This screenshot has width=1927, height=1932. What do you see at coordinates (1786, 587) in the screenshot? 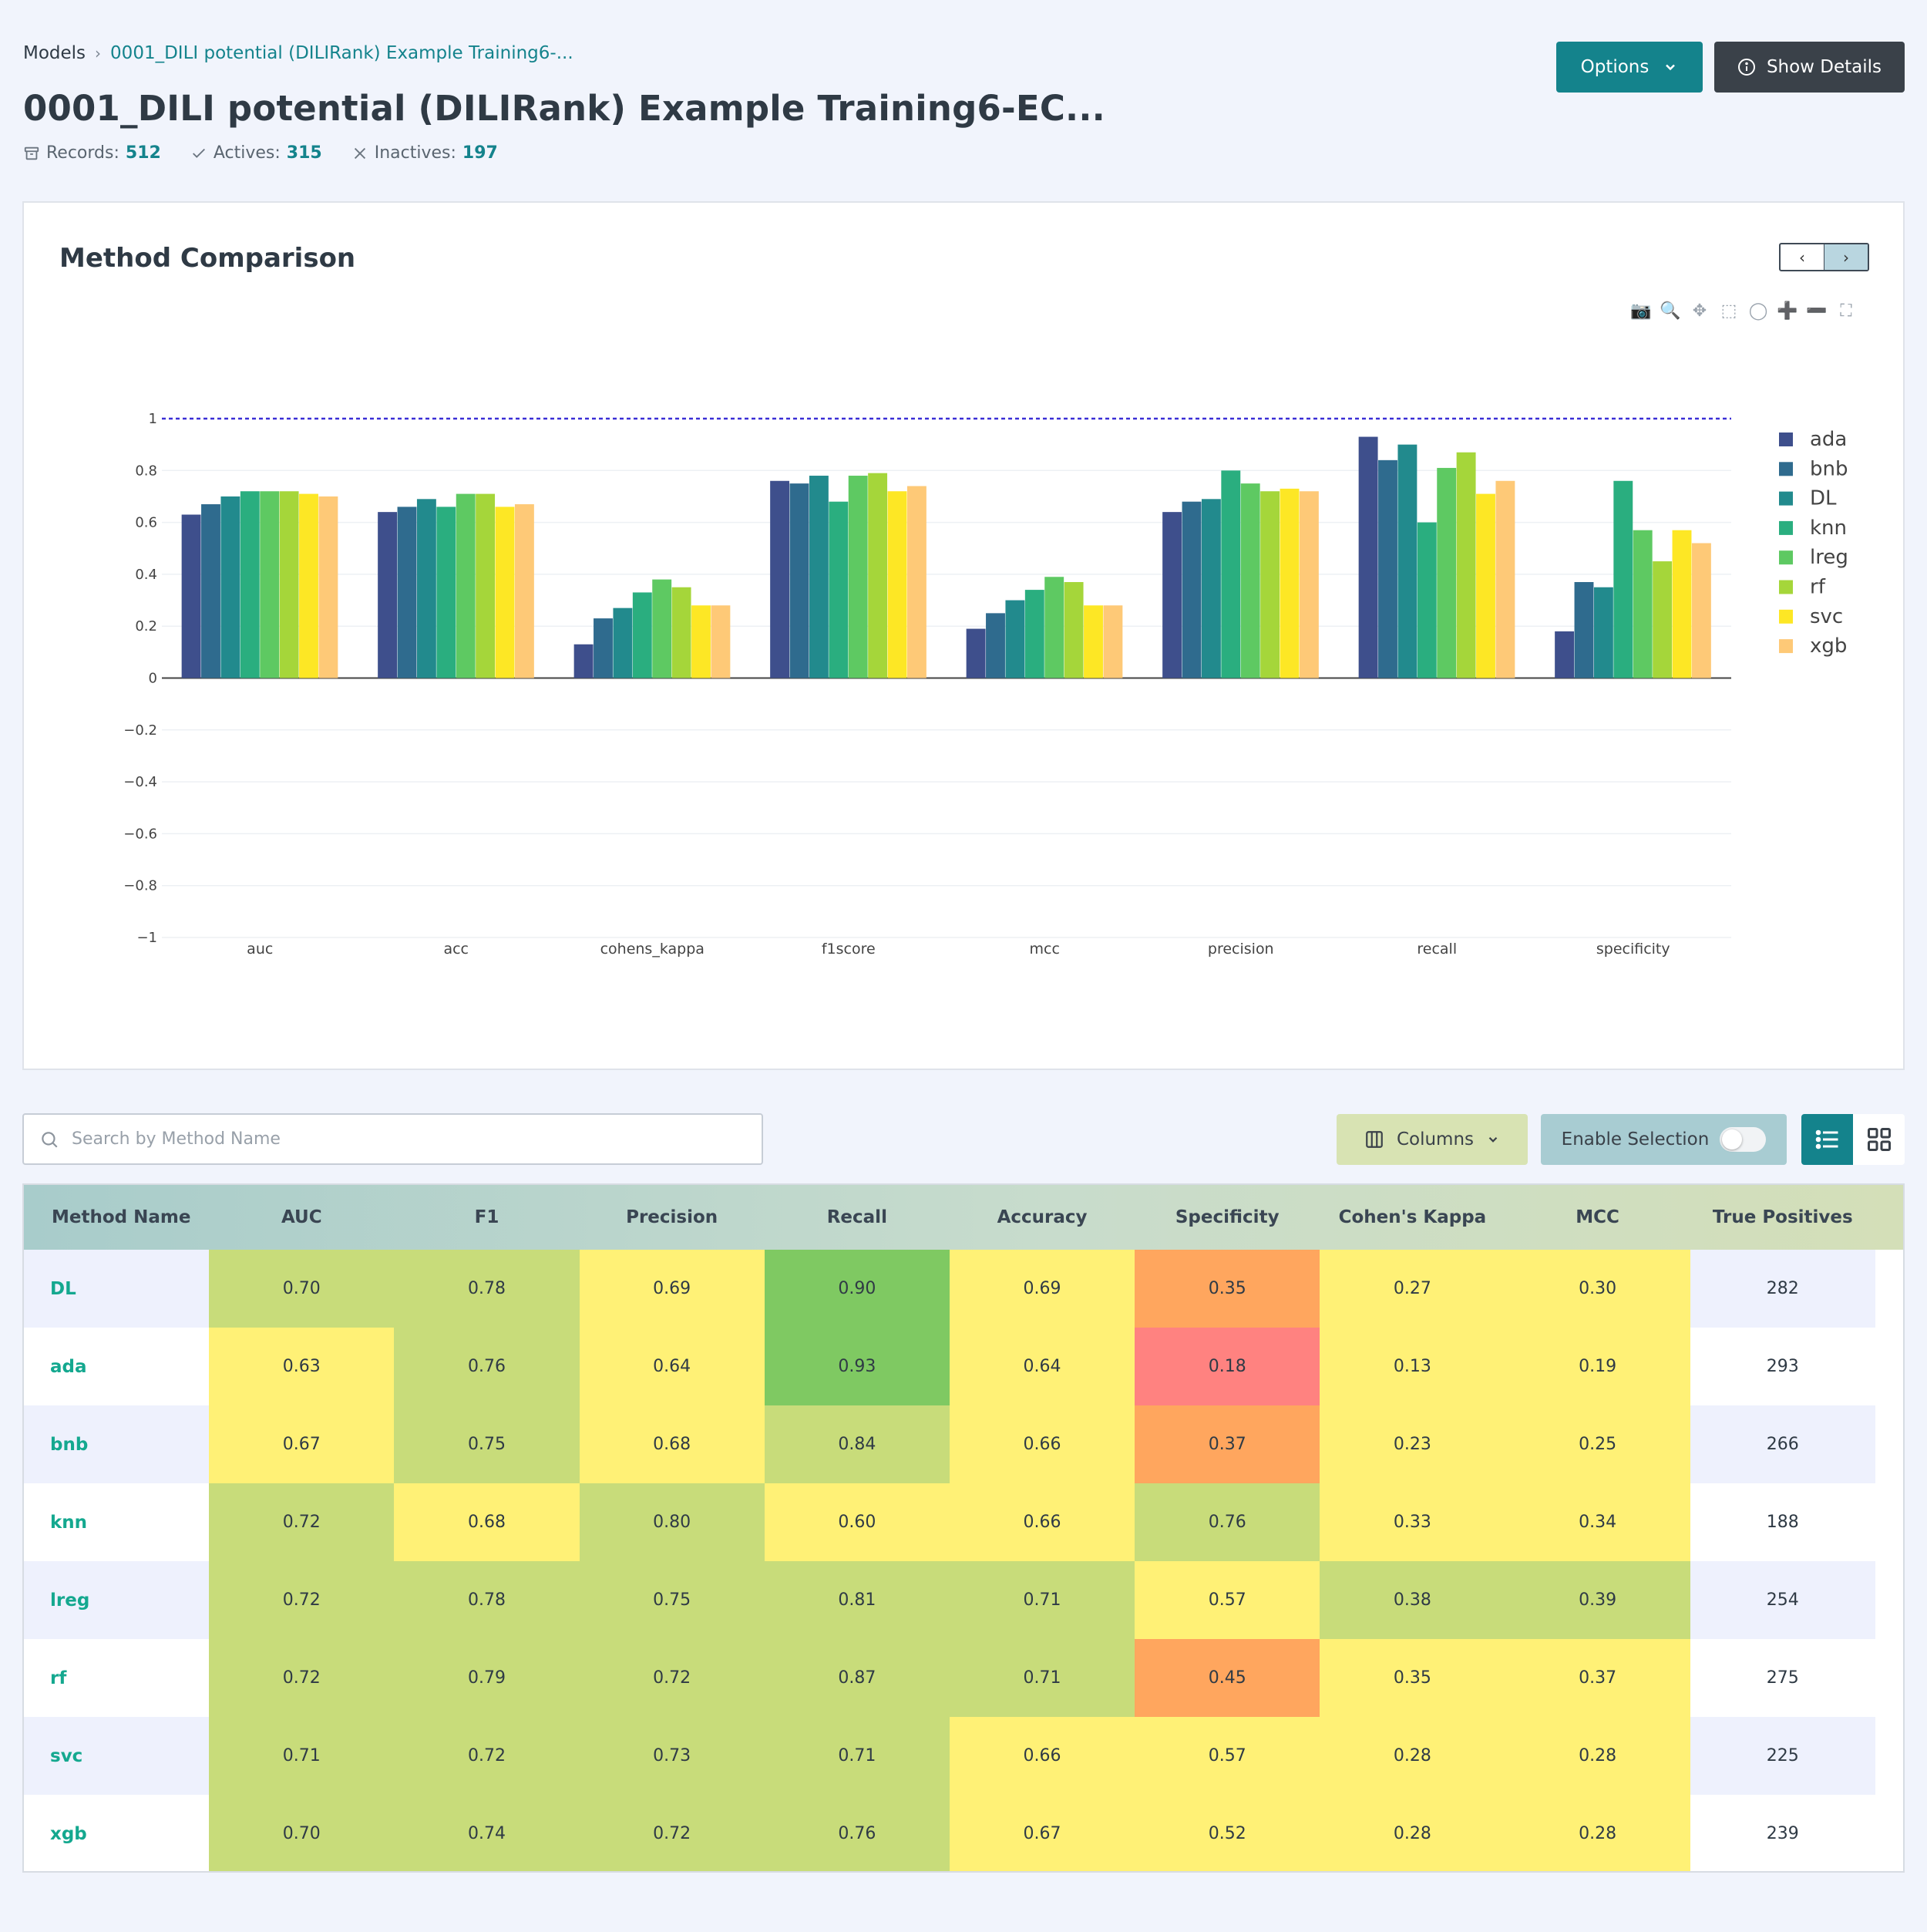
I see `legend-swatch-rf` at bounding box center [1786, 587].